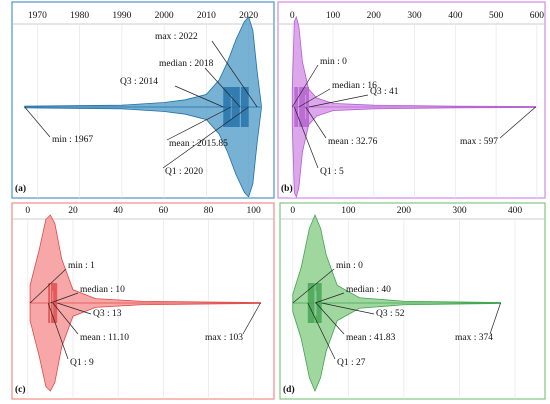 The image size is (550, 404). I want to click on annotation: max : 374, so click(474, 338).